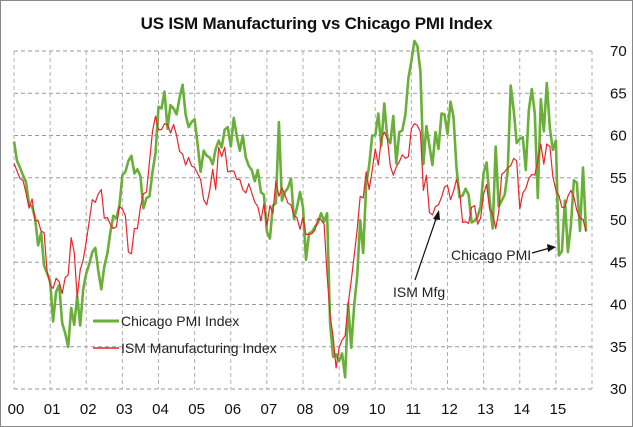 This screenshot has height=427, width=633. Describe the element at coordinates (618, 93) in the screenshot. I see `y-tick-label: 65` at that location.